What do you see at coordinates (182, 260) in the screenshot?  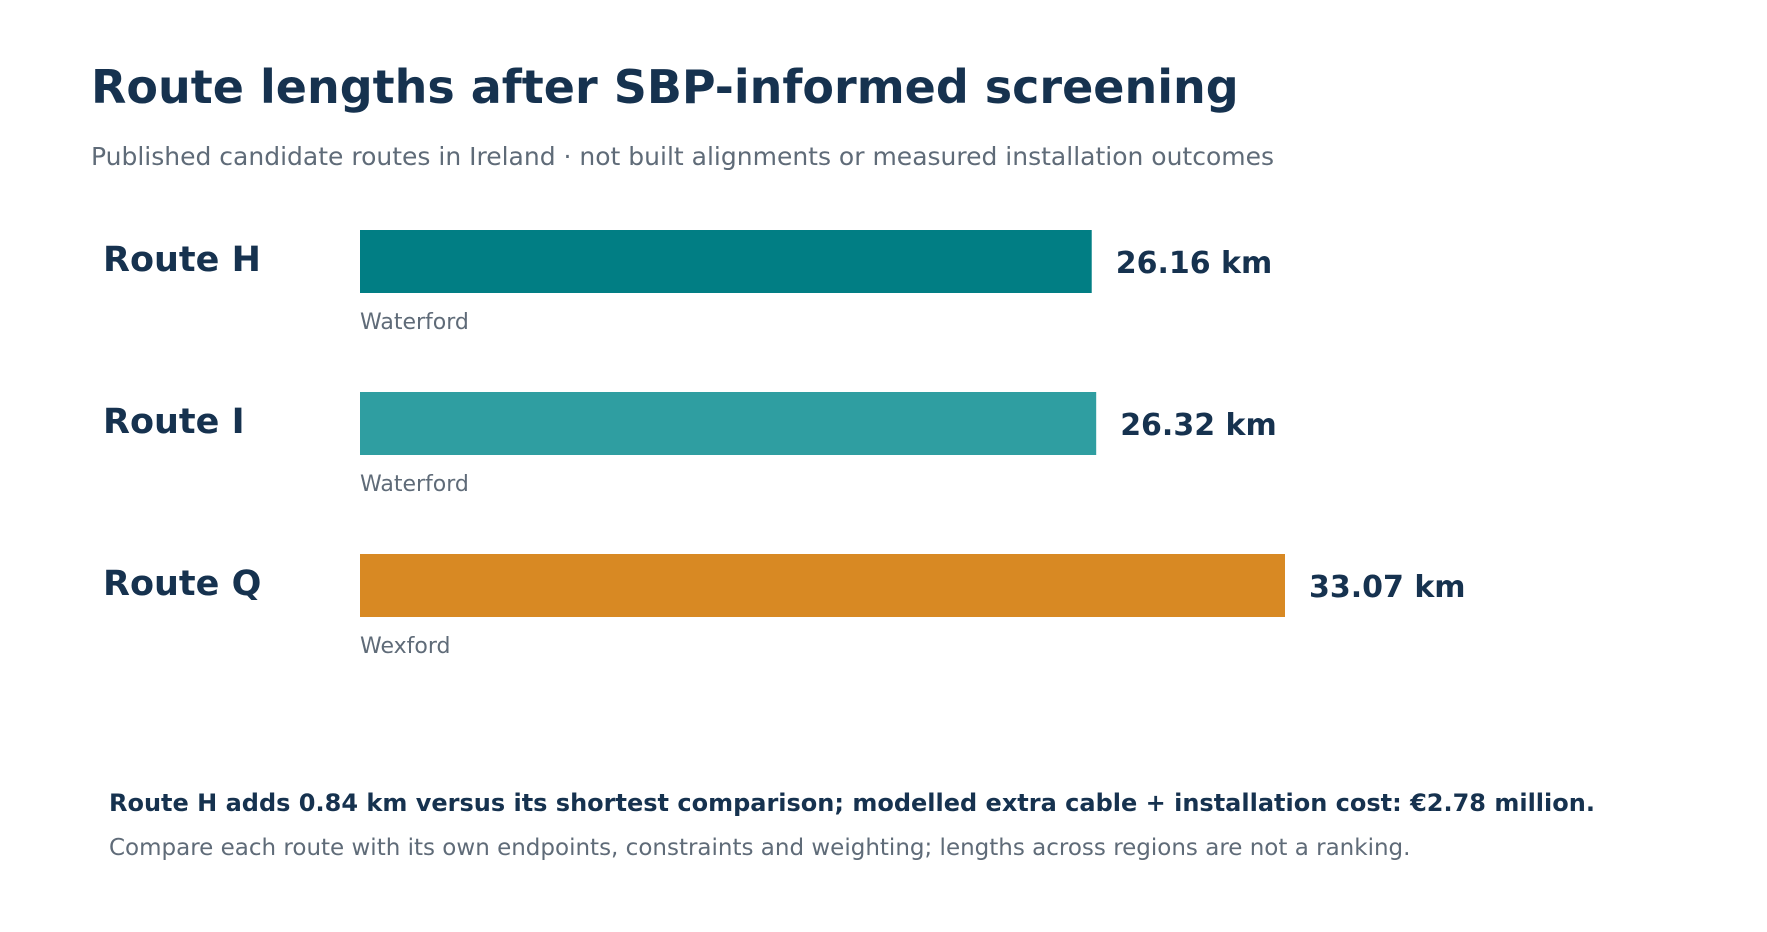 I see `route-h-label: Route H` at bounding box center [182, 260].